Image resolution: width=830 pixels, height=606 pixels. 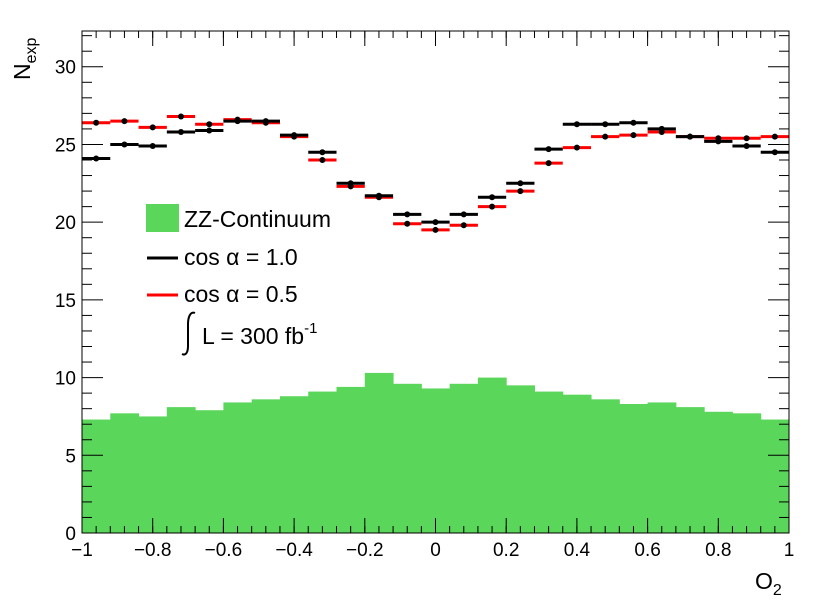 What do you see at coordinates (31, 50) in the screenshot?
I see `y-axis-title-sub: exp` at bounding box center [31, 50].